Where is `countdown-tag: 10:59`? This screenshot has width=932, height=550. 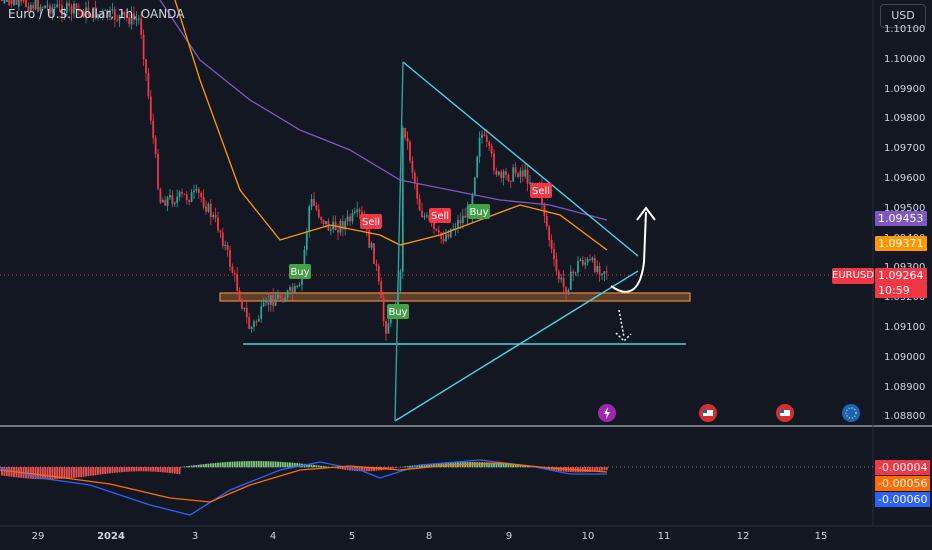 countdown-tag: 10:59 is located at coordinates (901, 290).